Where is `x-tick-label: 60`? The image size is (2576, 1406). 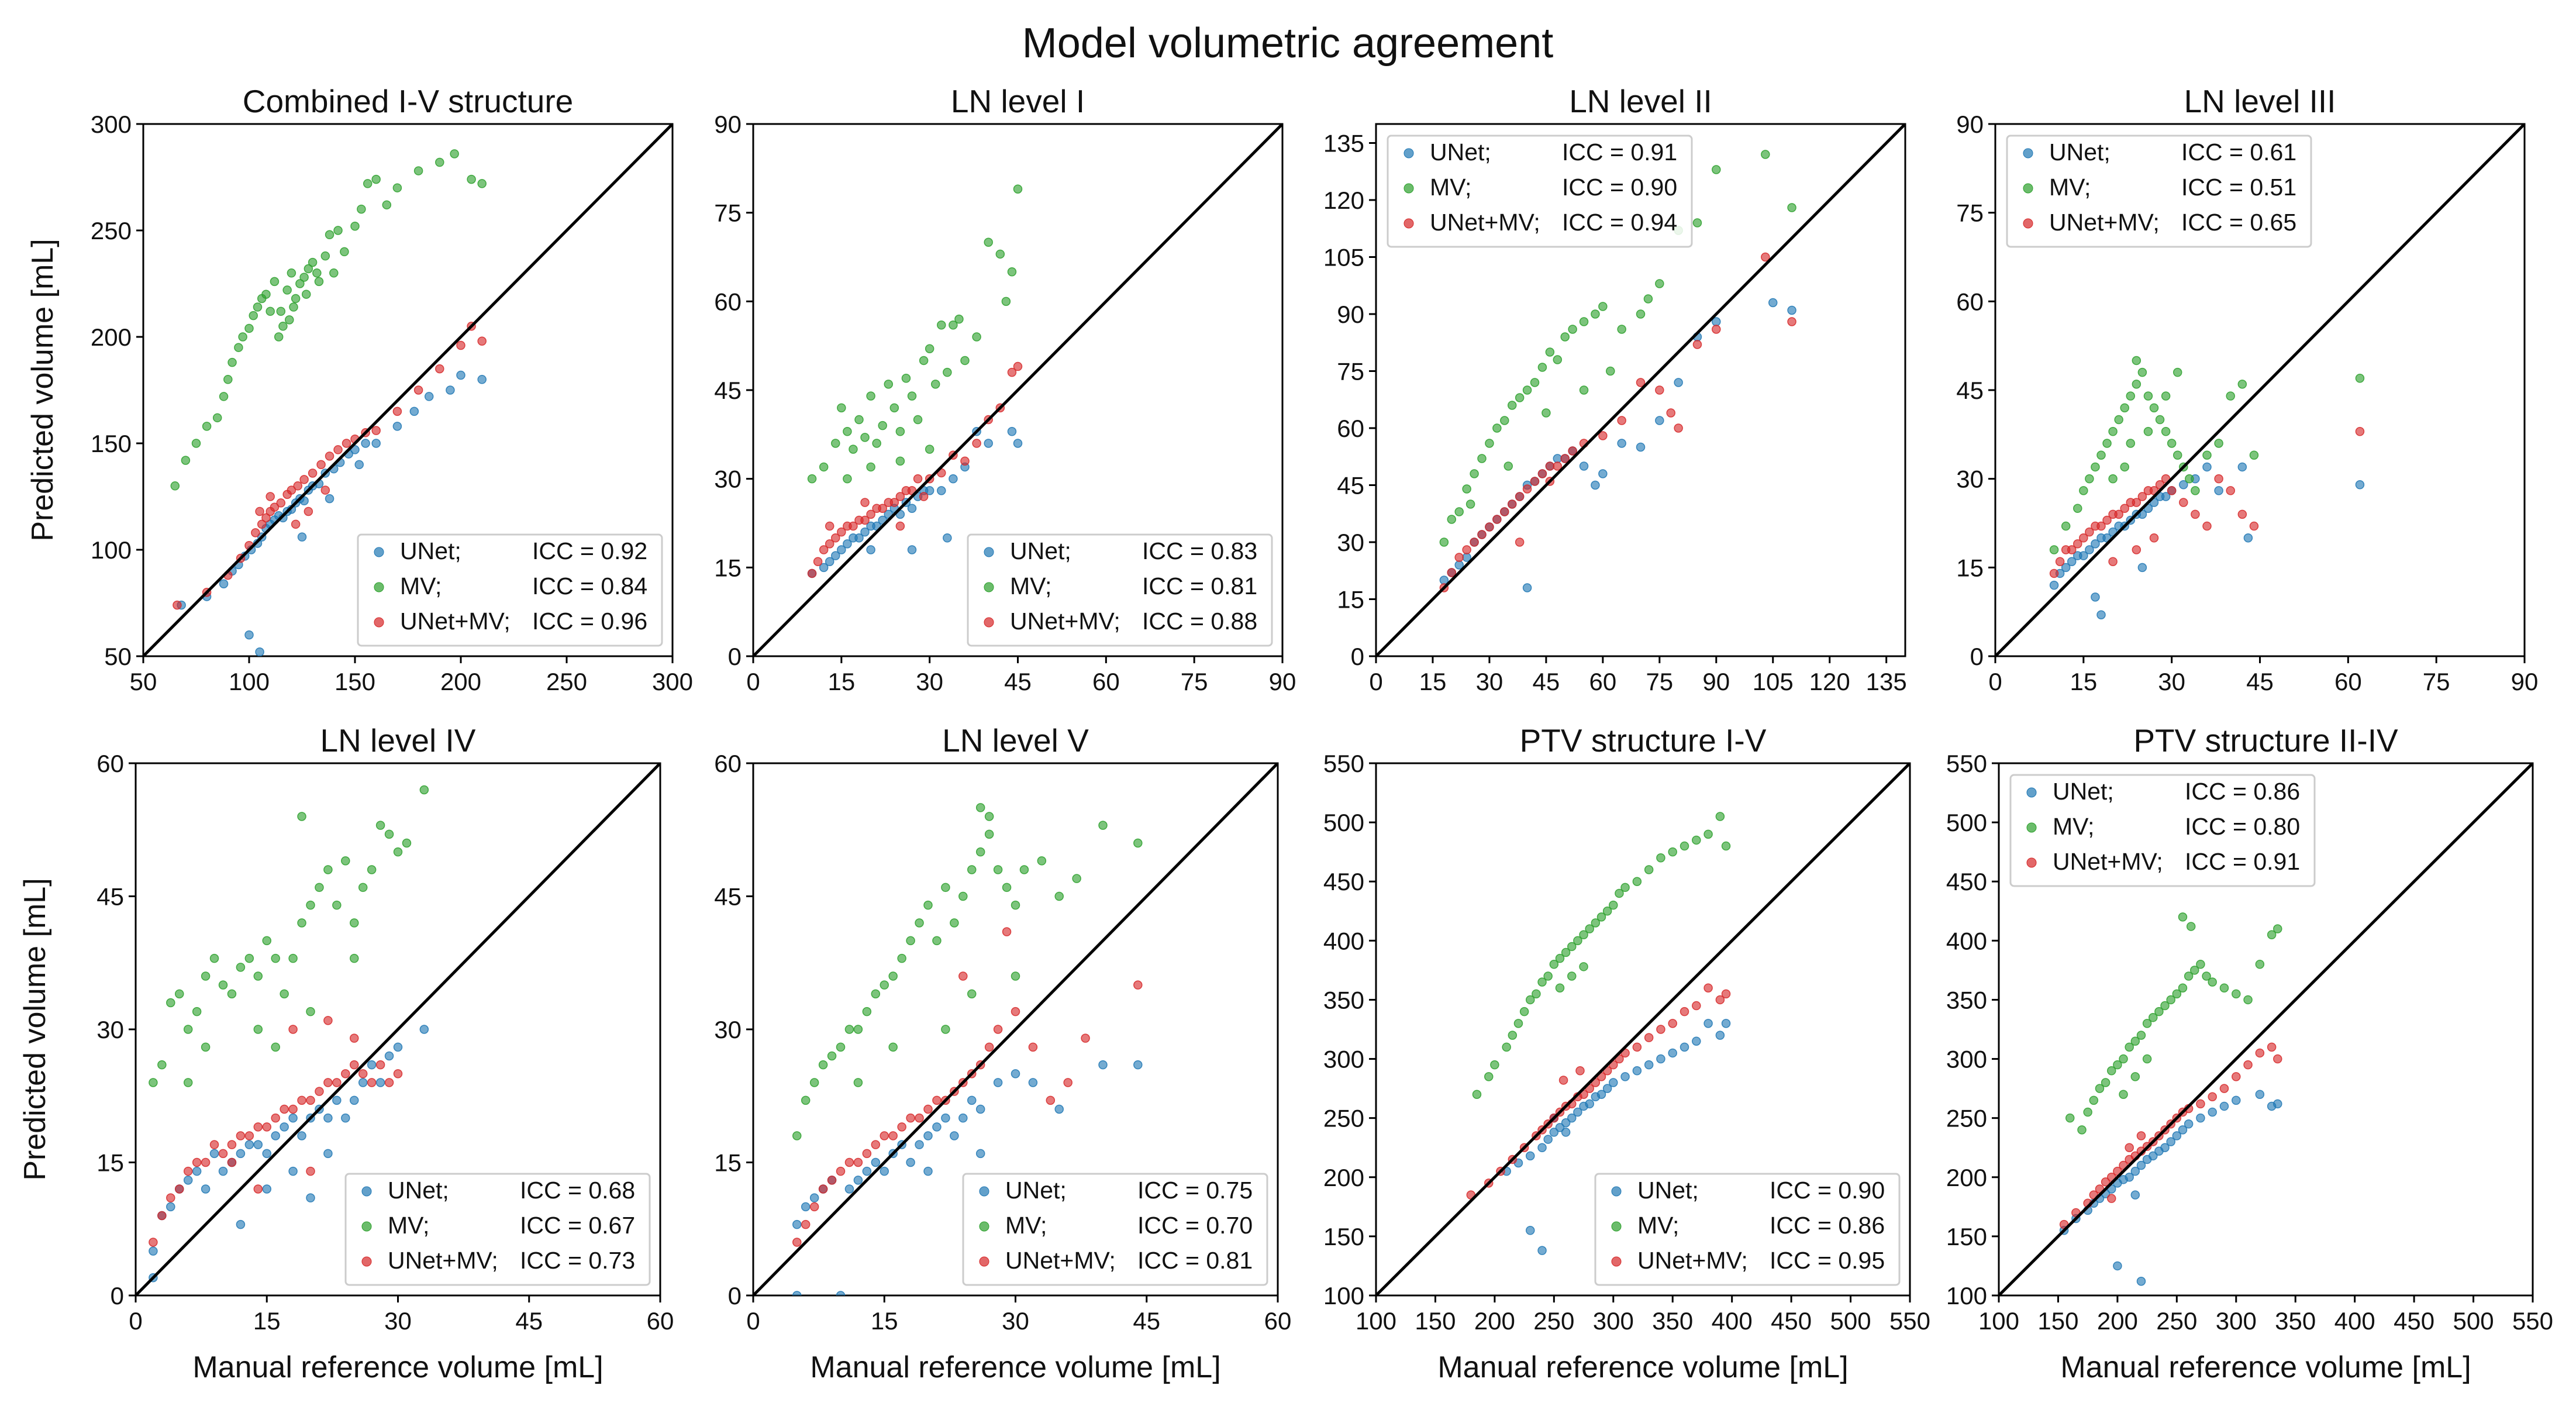
x-tick-label: 60 is located at coordinates (1278, 1321).